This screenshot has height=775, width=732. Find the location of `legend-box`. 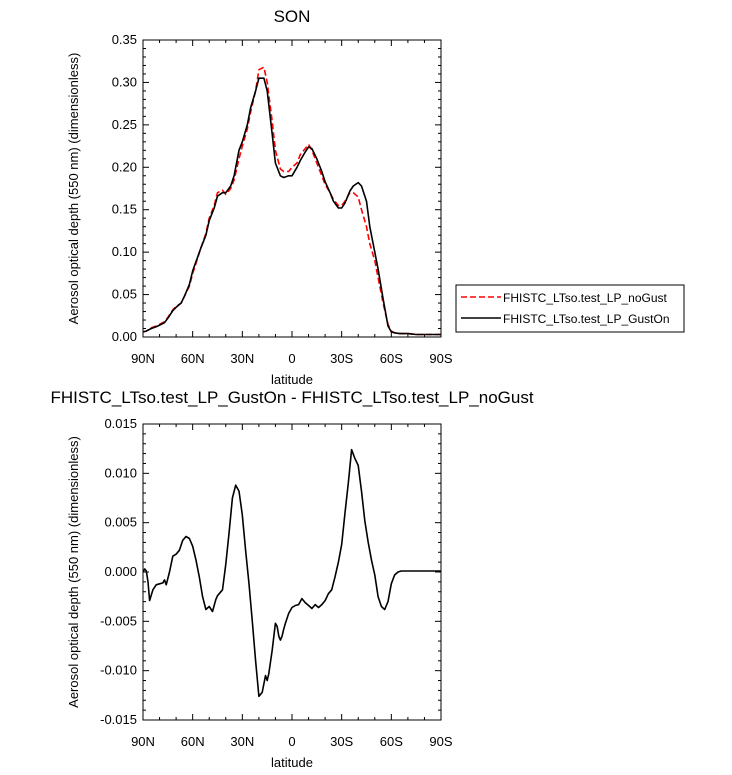

legend-box is located at coordinates (570, 308).